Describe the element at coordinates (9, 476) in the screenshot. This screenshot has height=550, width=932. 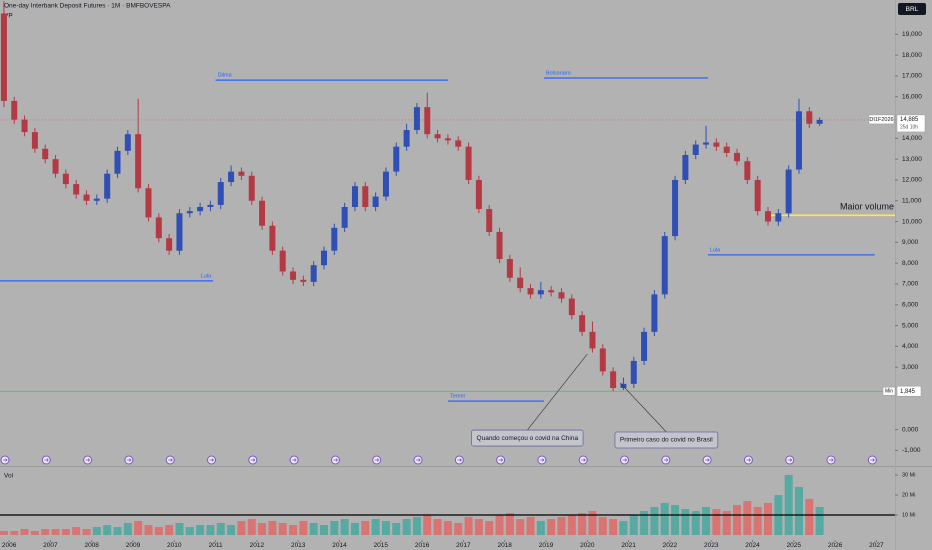
I see `volume-title: Vol` at that location.